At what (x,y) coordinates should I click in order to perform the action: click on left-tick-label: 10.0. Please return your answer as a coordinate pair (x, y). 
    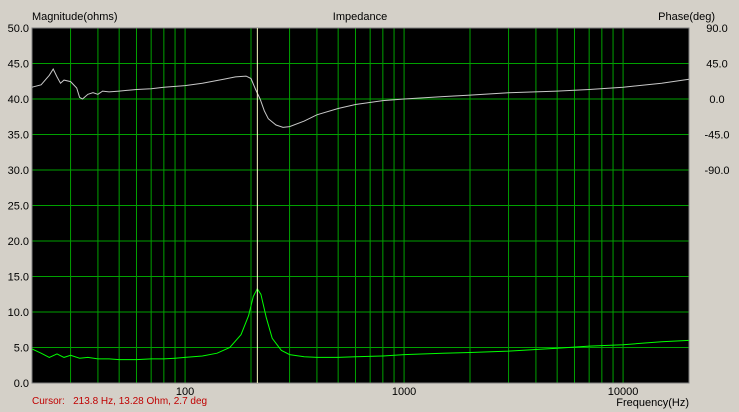
    Looking at the image, I should click on (18, 313).